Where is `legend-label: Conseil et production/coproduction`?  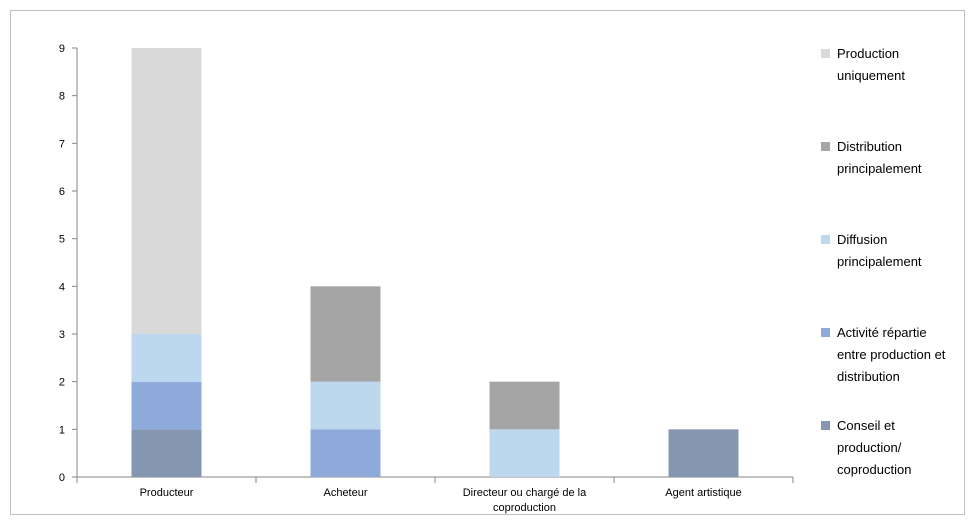 legend-label: Conseil et production/coproduction is located at coordinates (874, 447).